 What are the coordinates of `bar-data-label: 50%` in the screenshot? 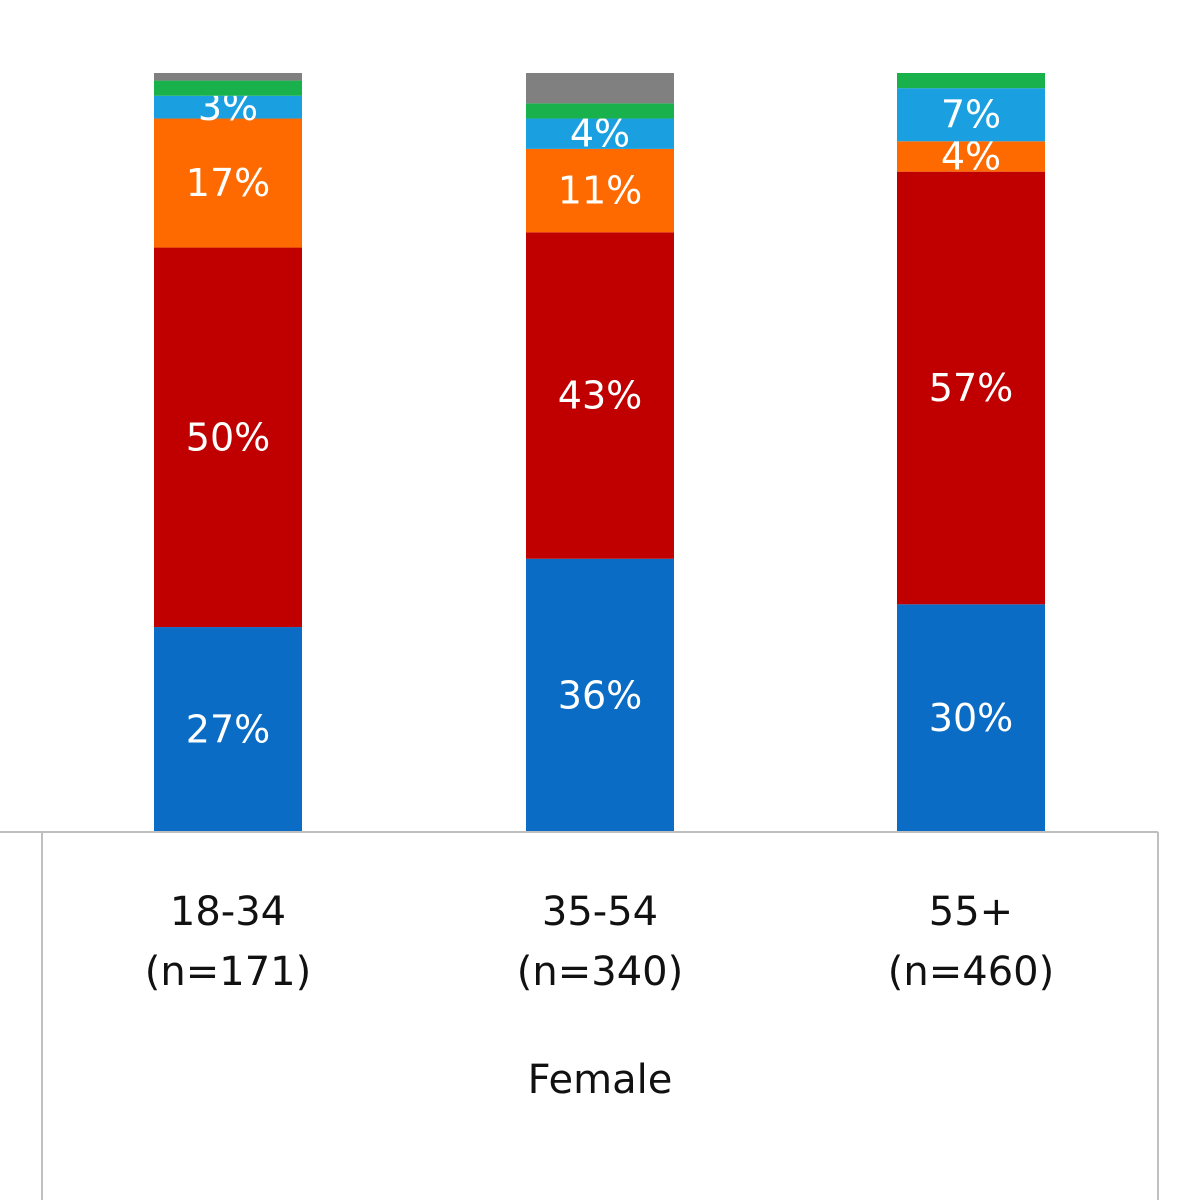 It's located at (228, 437).